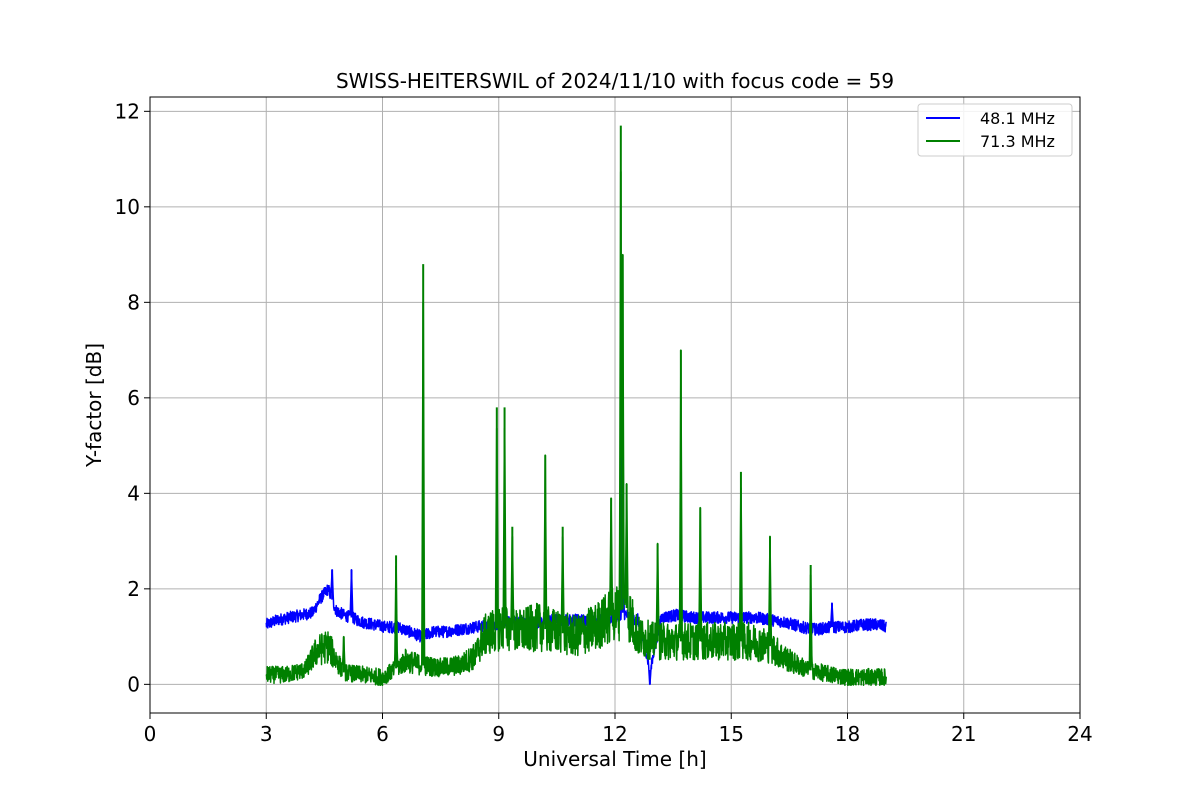 The height and width of the screenshot is (800, 1200). I want to click on y-tick-label: 8, so click(133, 302).